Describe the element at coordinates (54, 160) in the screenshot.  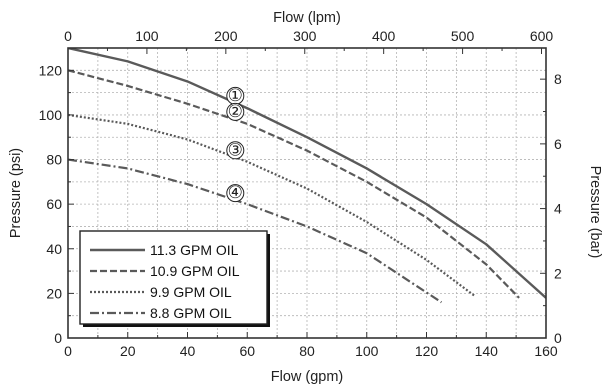
I see `y-left-tick-label: 80` at that location.